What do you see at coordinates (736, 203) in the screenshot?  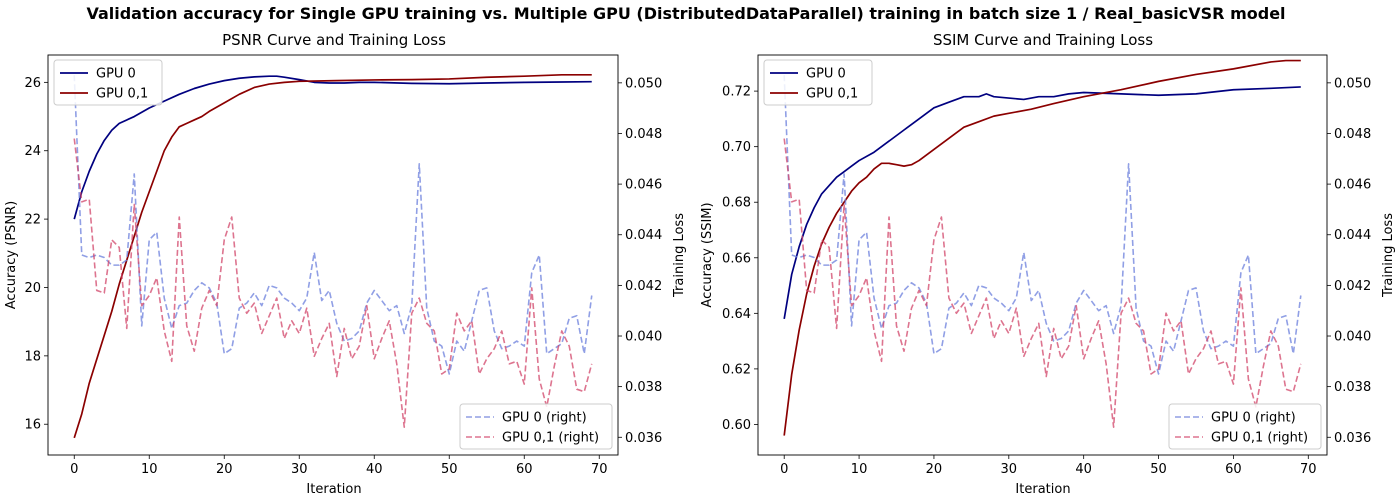 I see `ssim-y-tick-label: 0.68` at bounding box center [736, 203].